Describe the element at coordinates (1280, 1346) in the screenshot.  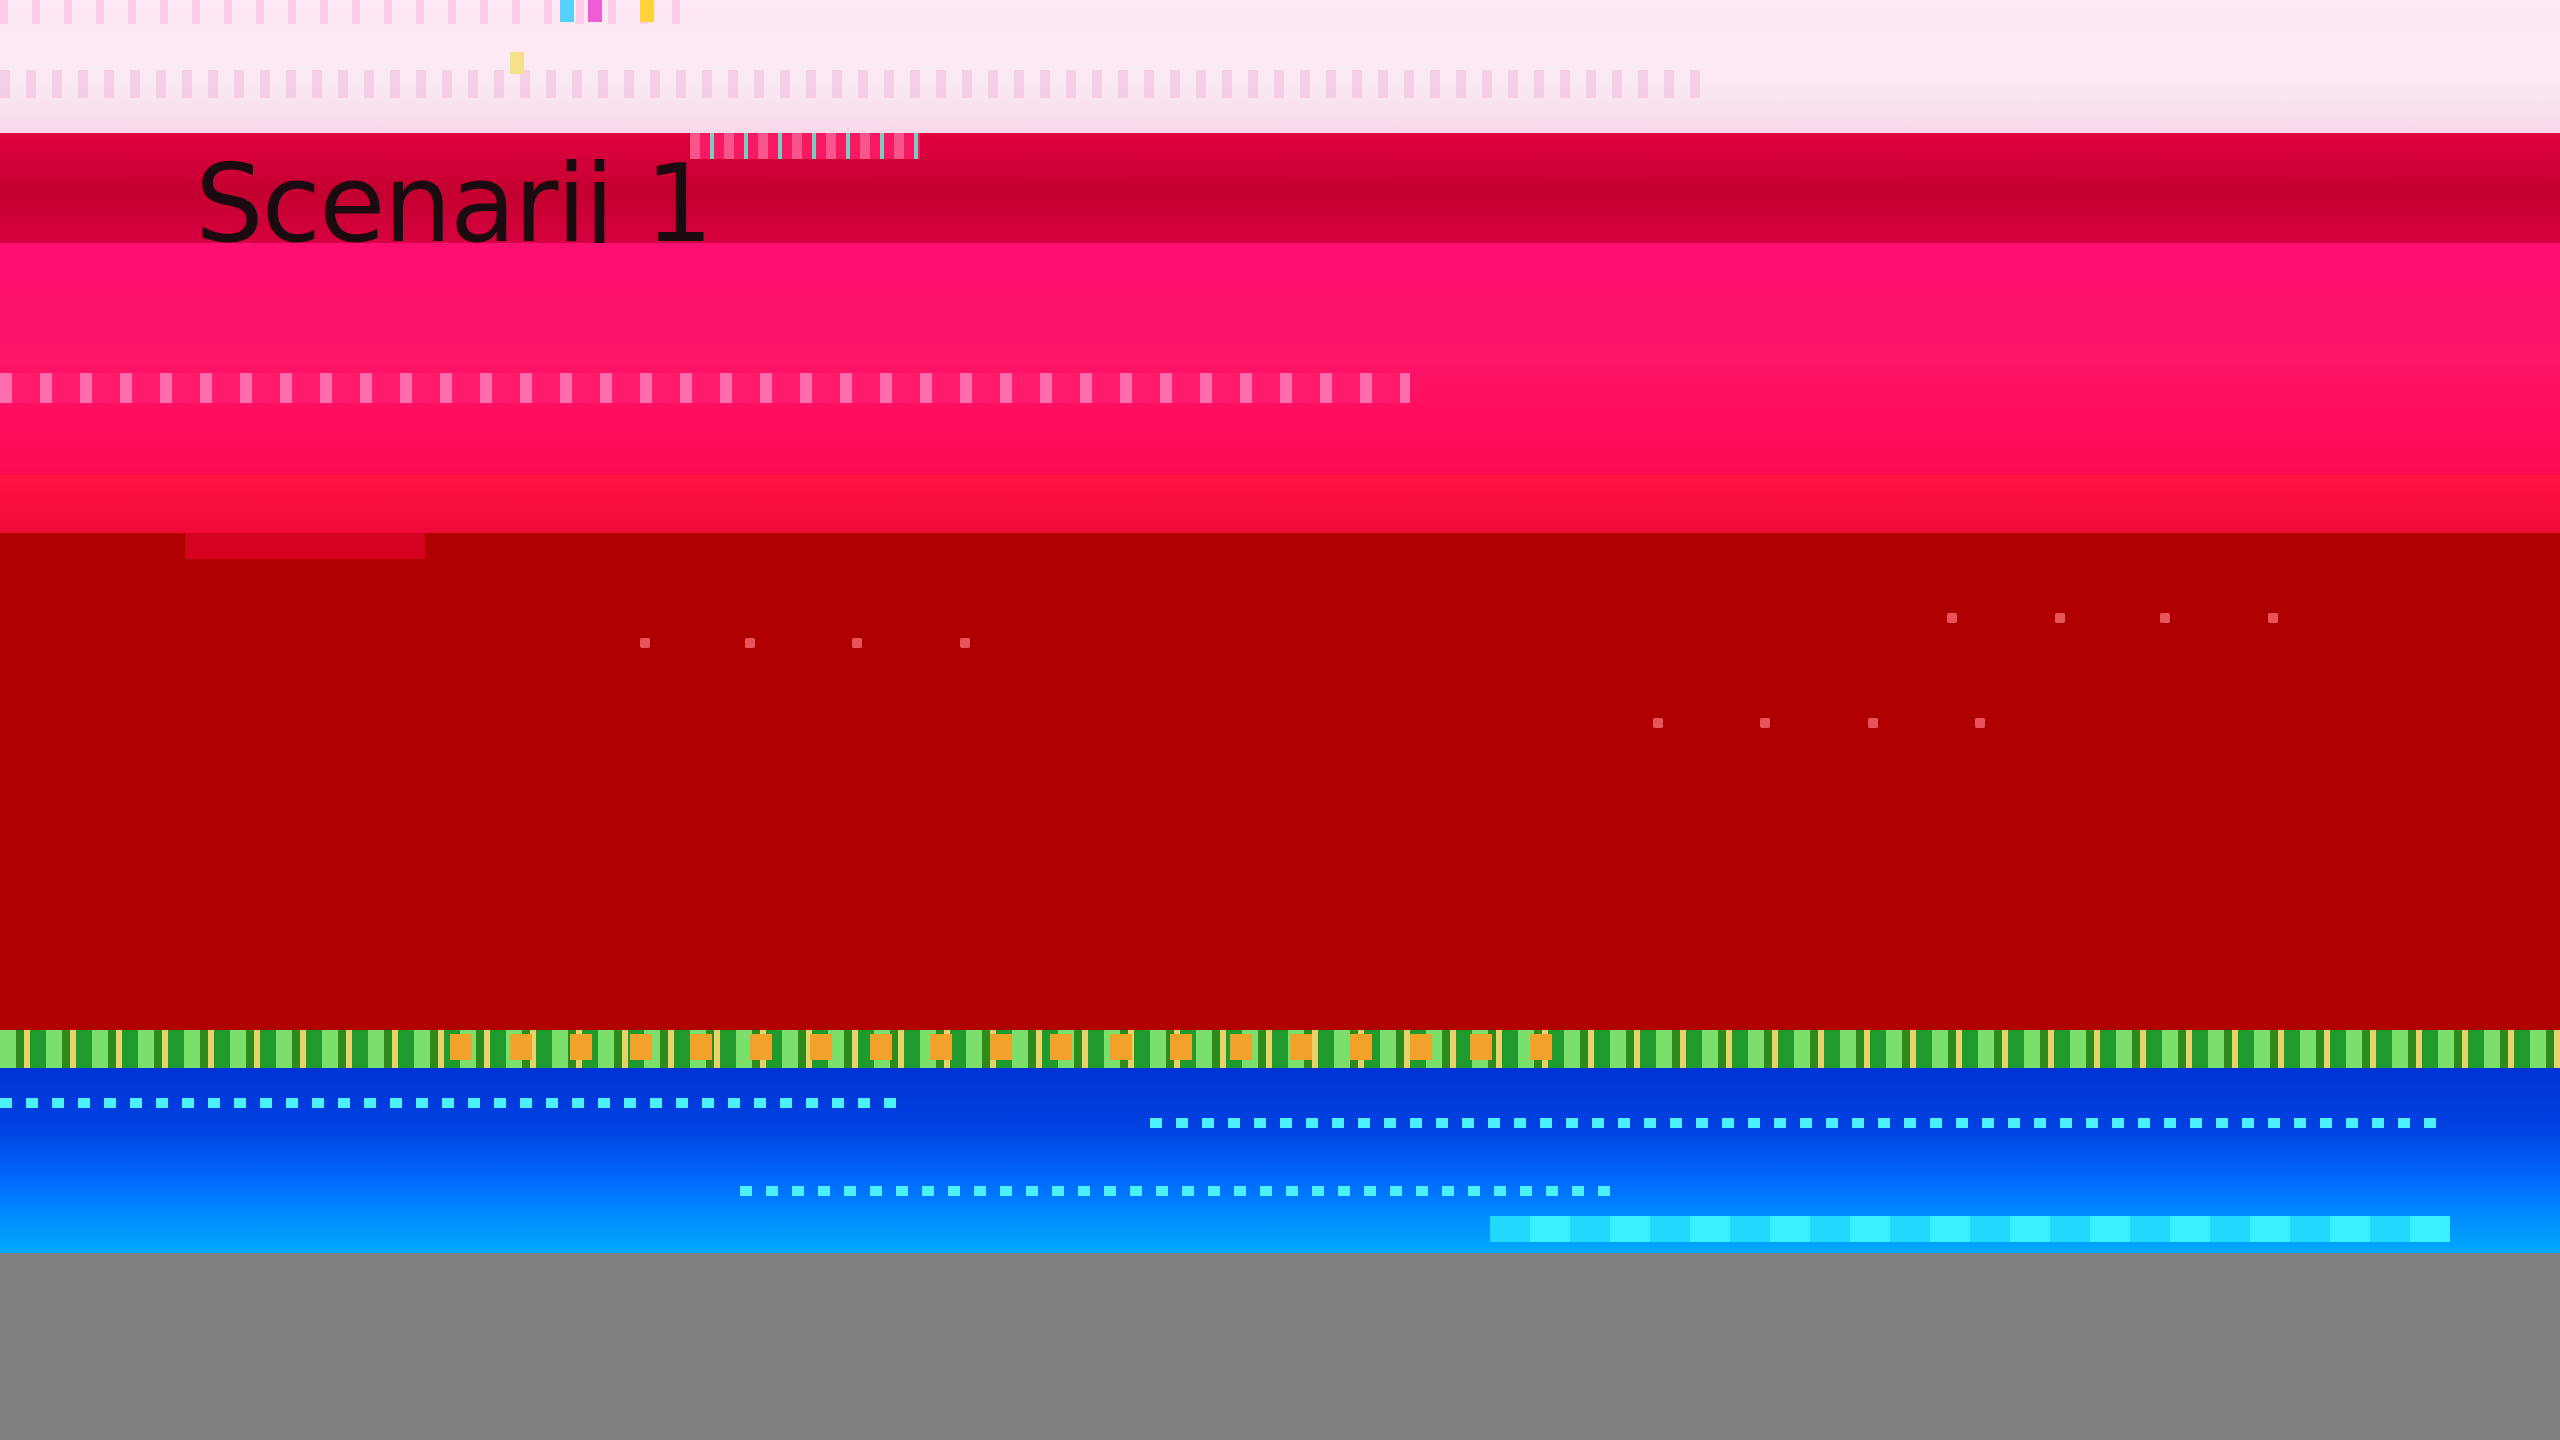
I see `empty-area` at that location.